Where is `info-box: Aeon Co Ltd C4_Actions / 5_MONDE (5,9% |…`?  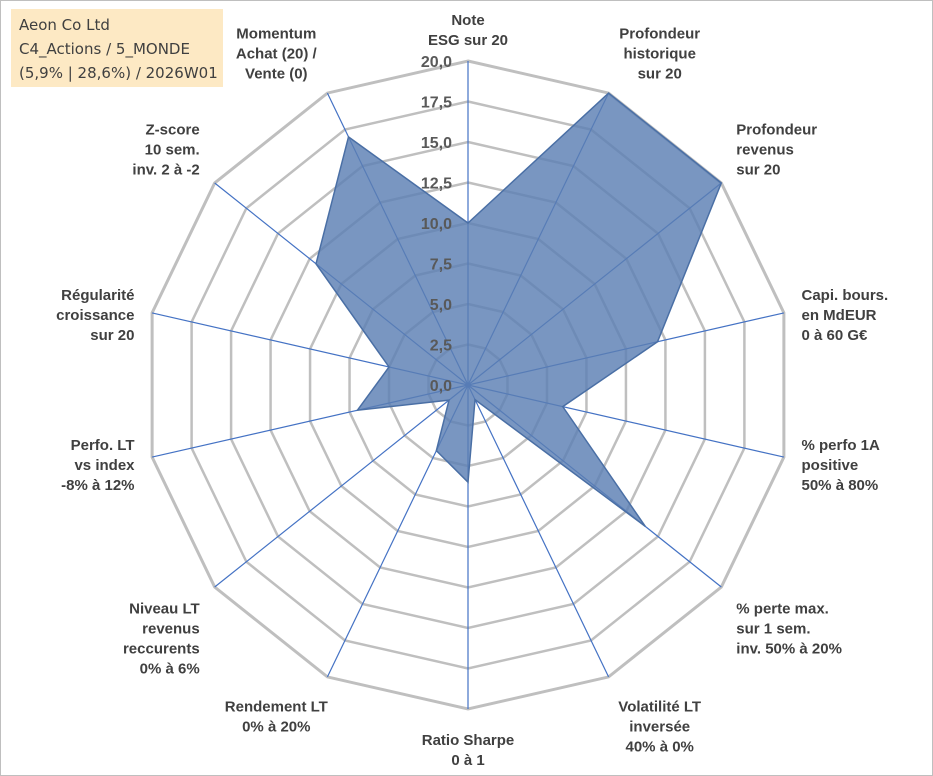
info-box: Aeon Co Ltd C4_Actions / 5_MONDE (5,9% |… is located at coordinates (117, 48).